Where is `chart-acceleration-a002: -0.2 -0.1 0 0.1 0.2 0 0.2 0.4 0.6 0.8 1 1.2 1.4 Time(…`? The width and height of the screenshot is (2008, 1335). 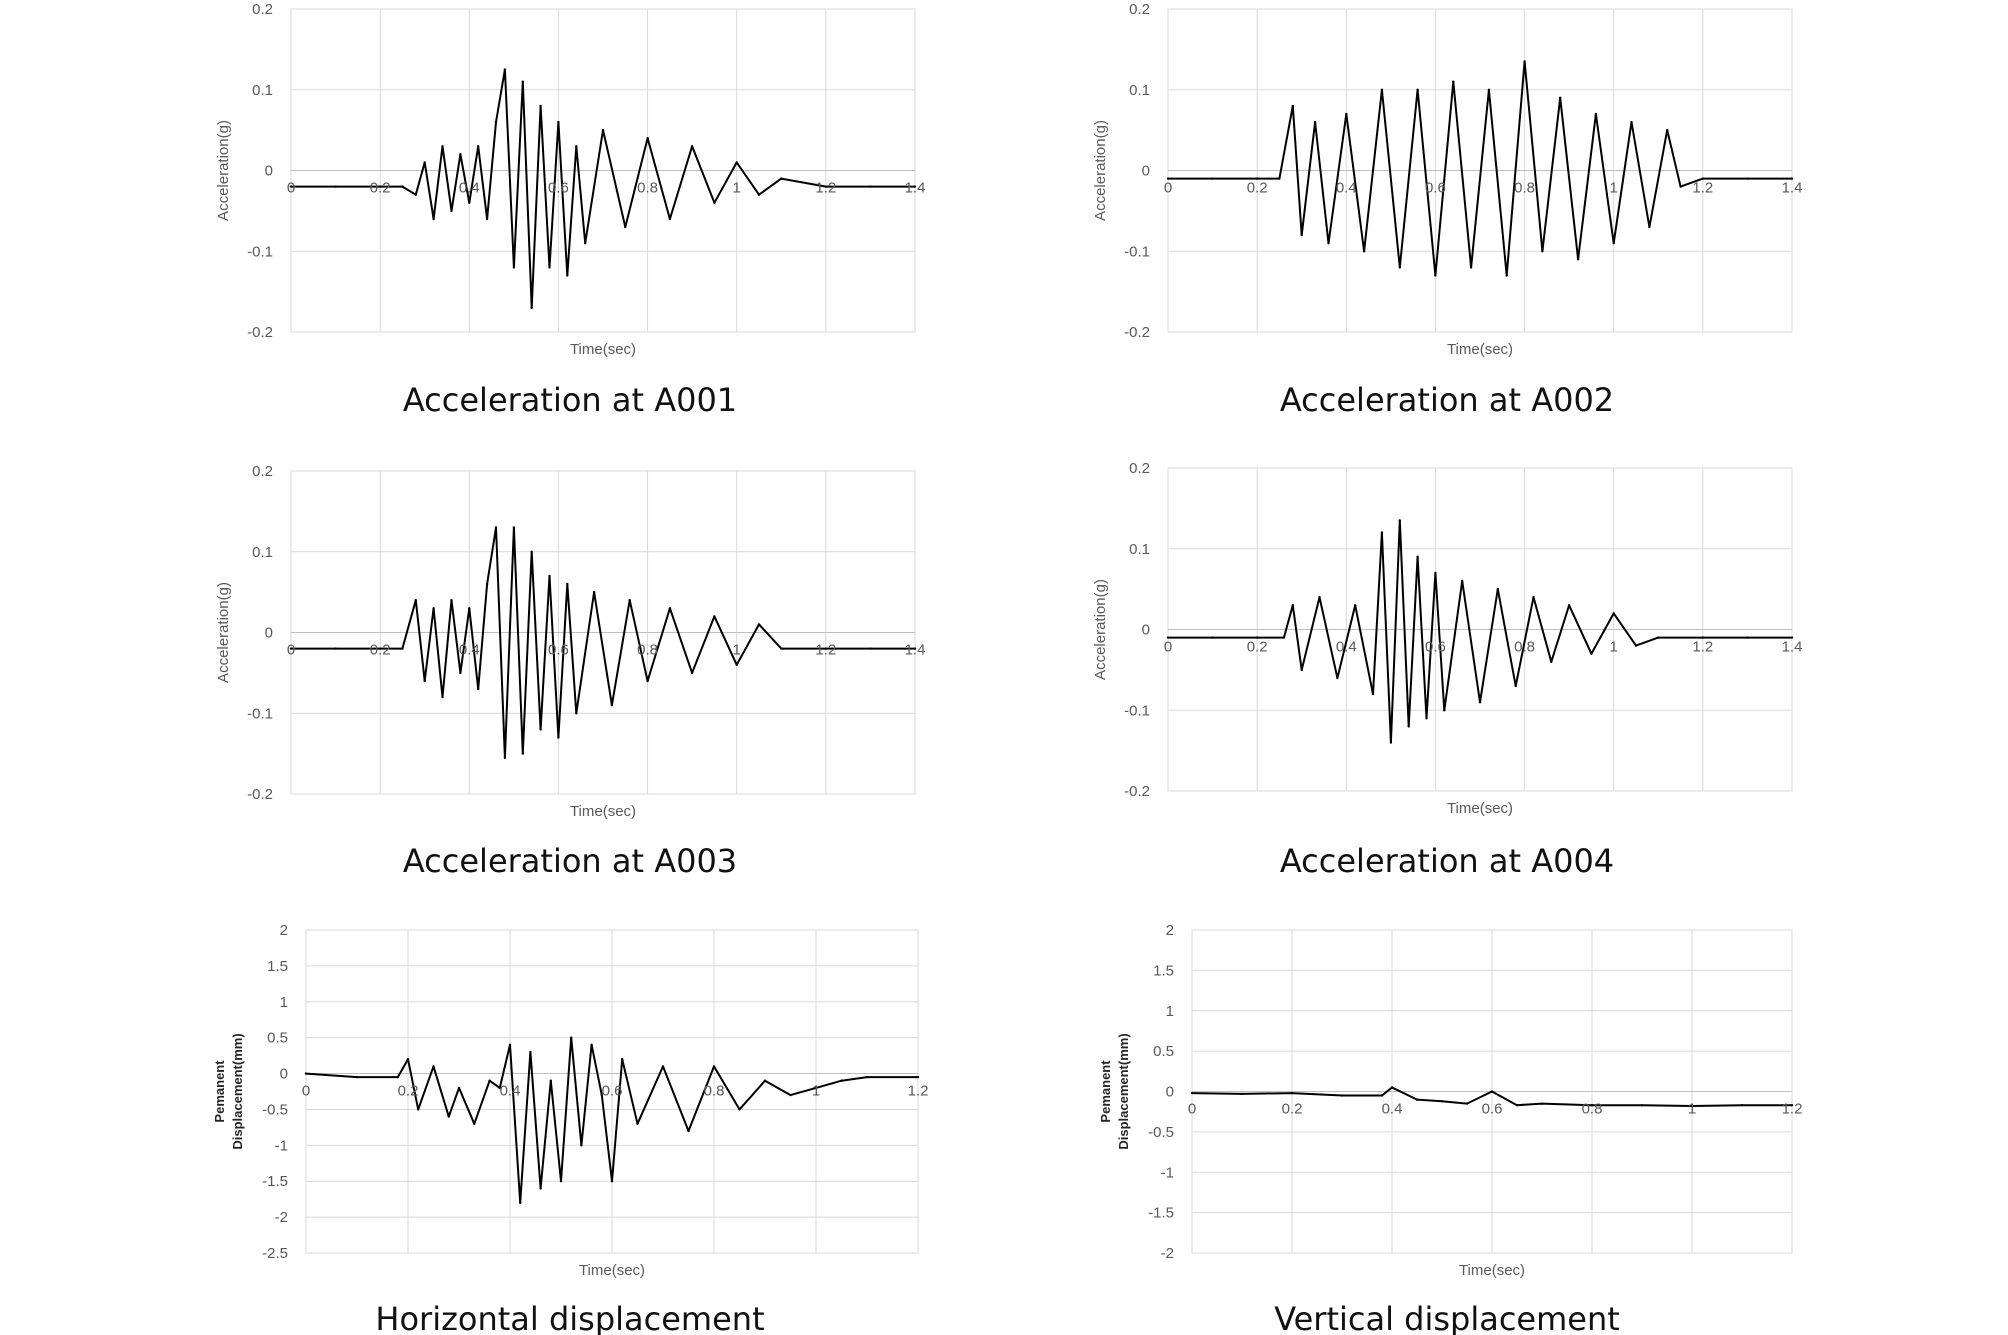 chart-acceleration-a002: -0.2 -0.1 0 0.1 0.2 0 0.2 0.4 0.6 0.8 1 1.2 1.4 Time(… is located at coordinates (1447, 210).